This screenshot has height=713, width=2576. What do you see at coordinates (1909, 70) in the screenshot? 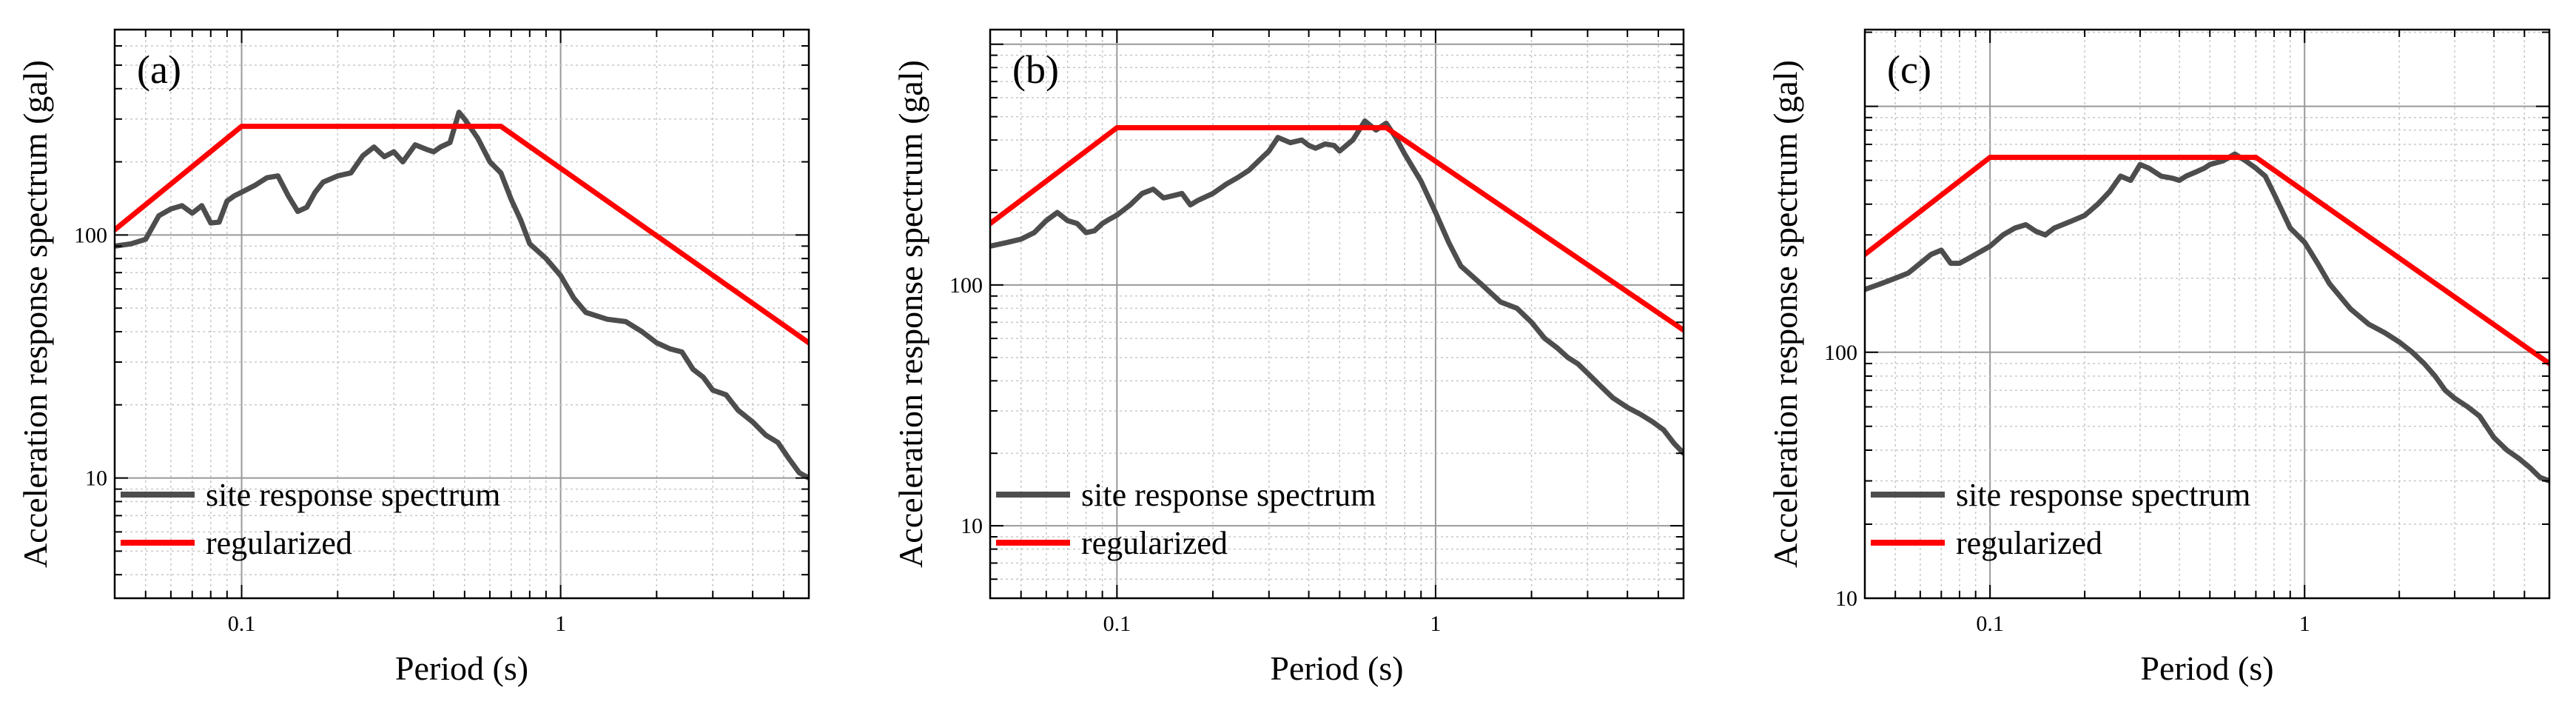
I see `panel-label: (c)` at bounding box center [1909, 70].